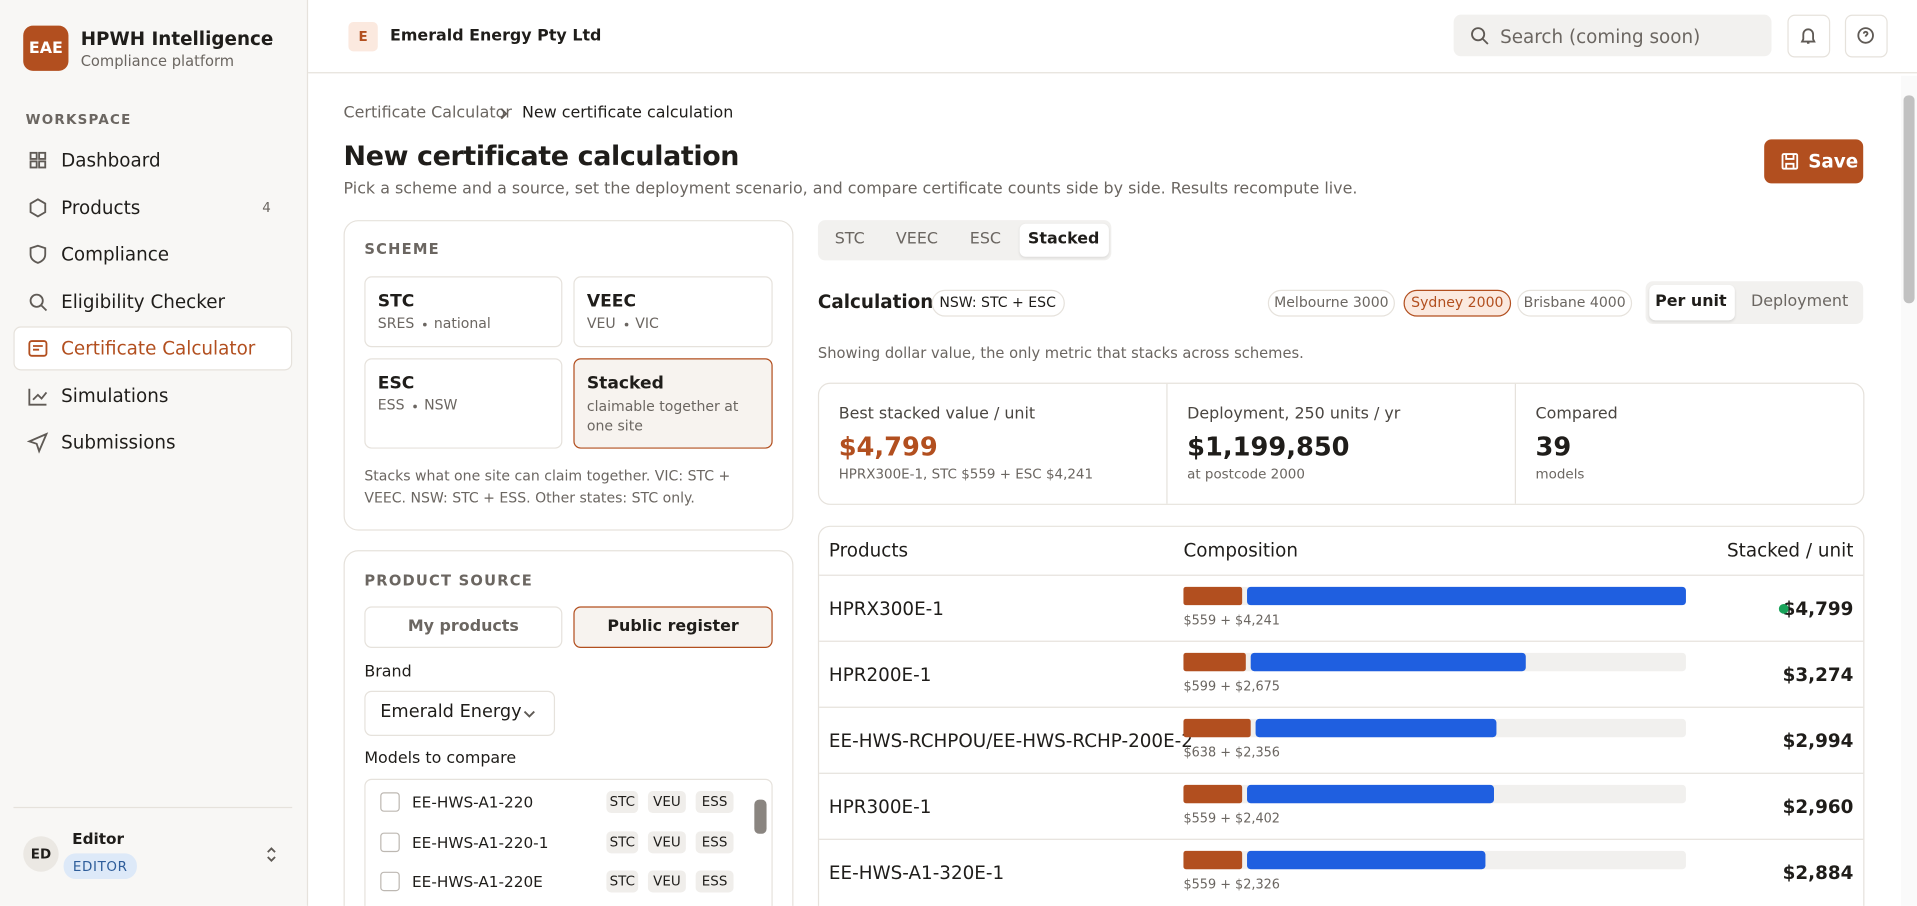 The width and height of the screenshot is (1917, 906). What do you see at coordinates (462, 323) in the screenshot?
I see `scheme-detail: national` at bounding box center [462, 323].